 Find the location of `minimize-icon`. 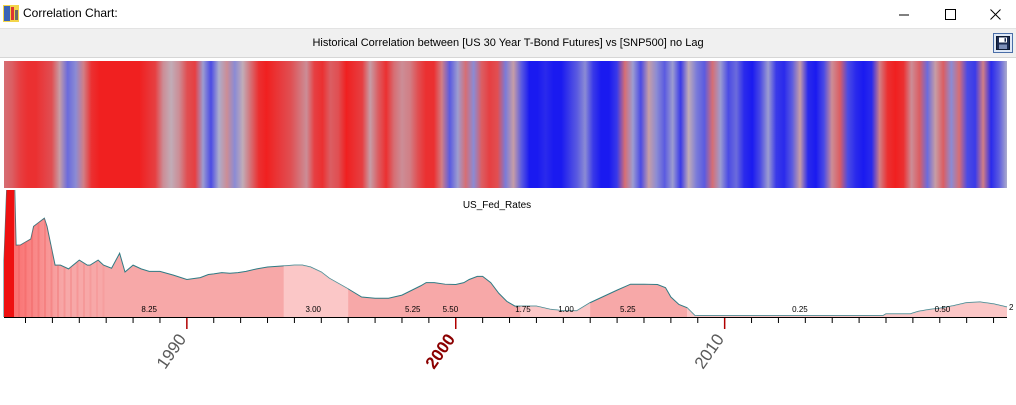

minimize-icon is located at coordinates (903, 14).